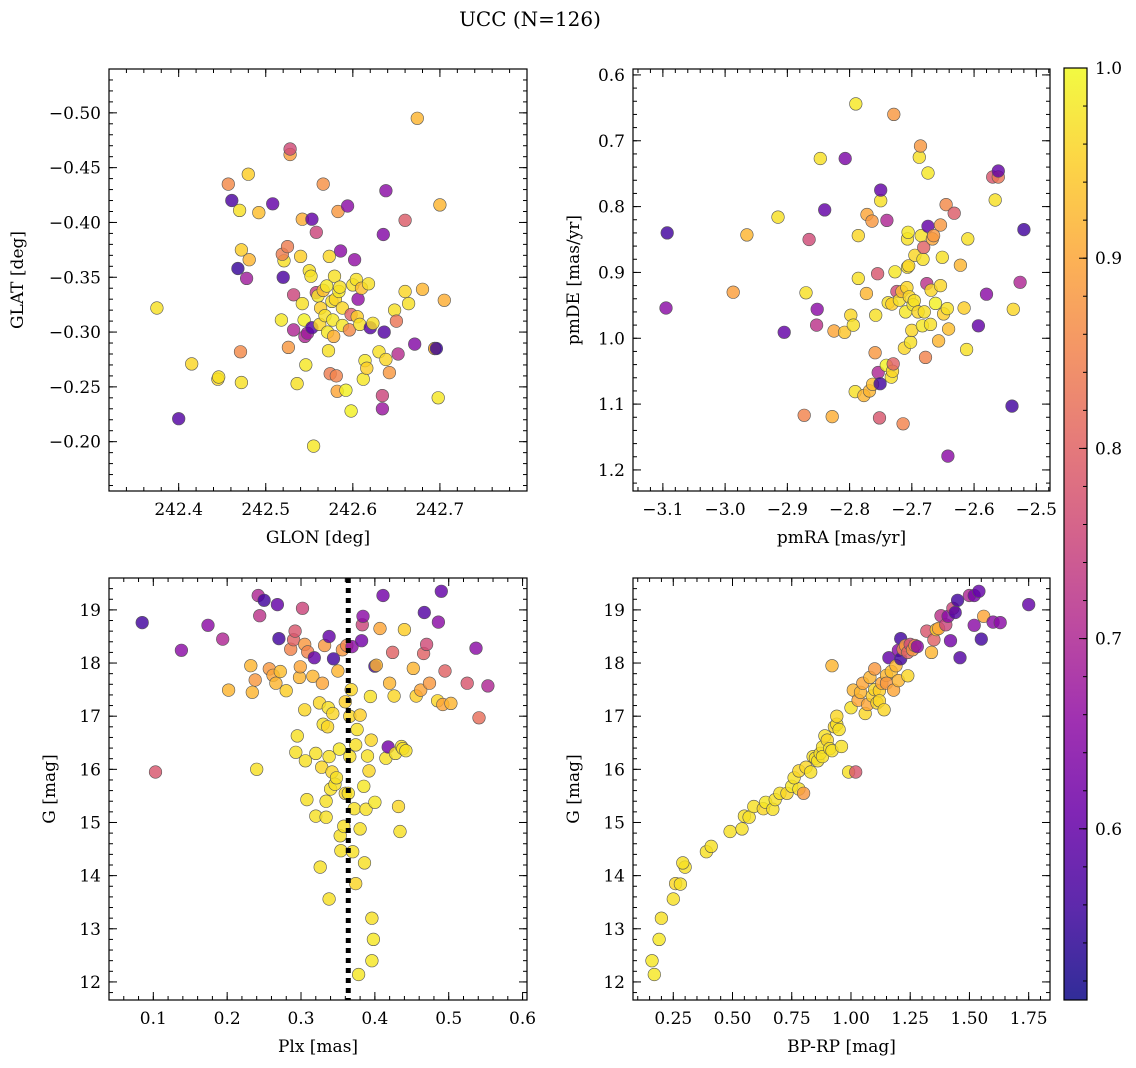 This screenshot has width=1136, height=1068. I want to click on x-tick-label: 0.6, so click(522, 1019).